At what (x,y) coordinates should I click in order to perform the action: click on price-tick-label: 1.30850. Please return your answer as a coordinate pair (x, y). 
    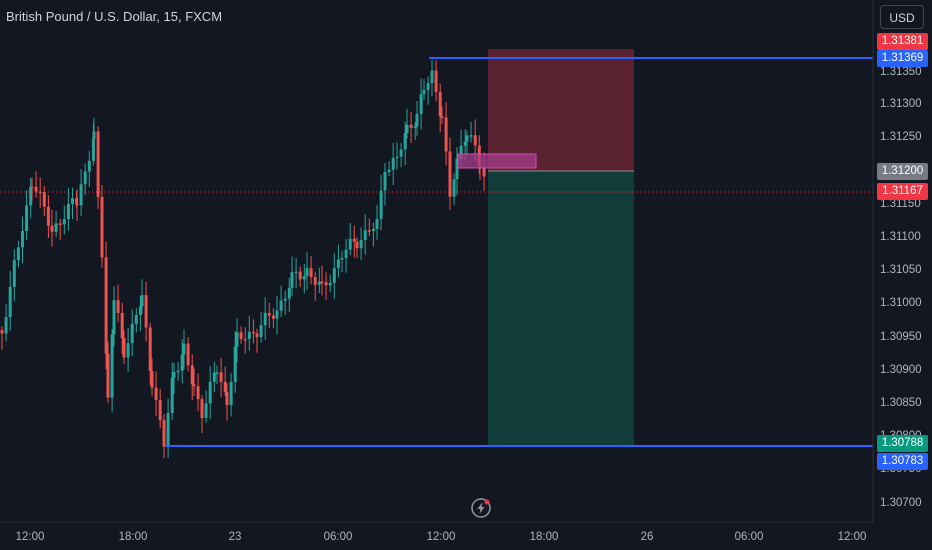
    Looking at the image, I should click on (901, 403).